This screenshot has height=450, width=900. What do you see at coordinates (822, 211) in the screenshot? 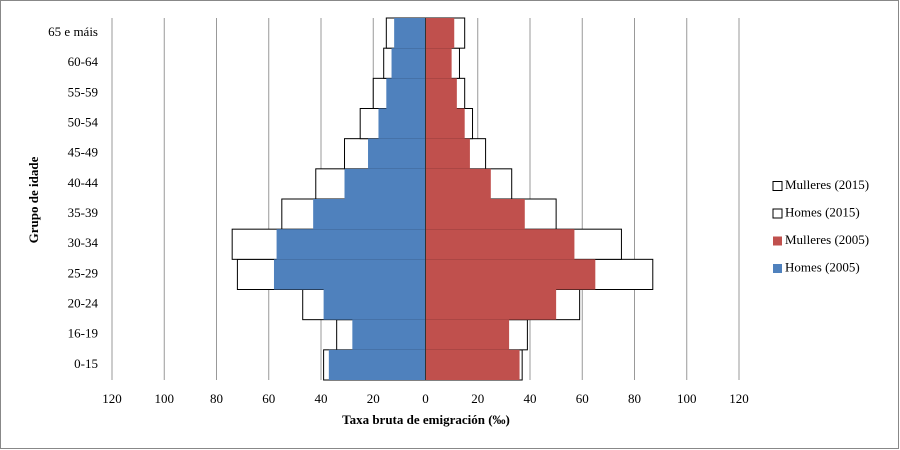
I see `legend-label: Homes (2015)` at bounding box center [822, 211].